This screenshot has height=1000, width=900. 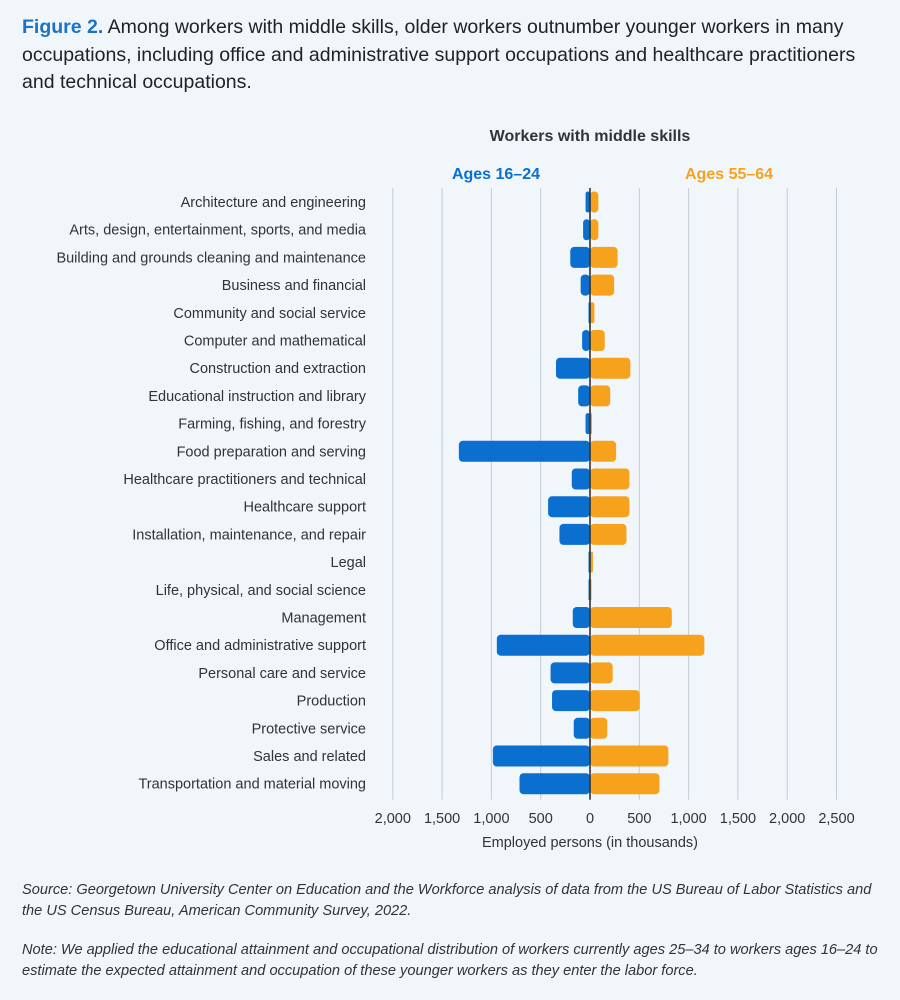 I want to click on x-tick-label: 2,500, so click(x=836, y=819).